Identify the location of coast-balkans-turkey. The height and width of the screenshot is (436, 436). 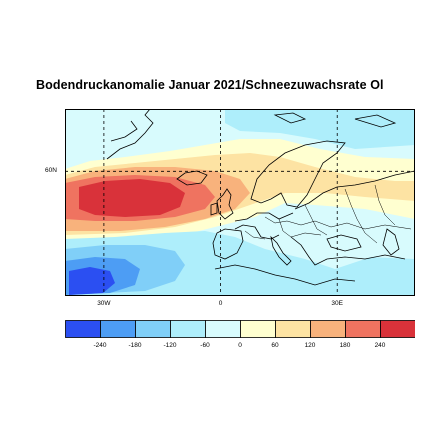
(348, 251).